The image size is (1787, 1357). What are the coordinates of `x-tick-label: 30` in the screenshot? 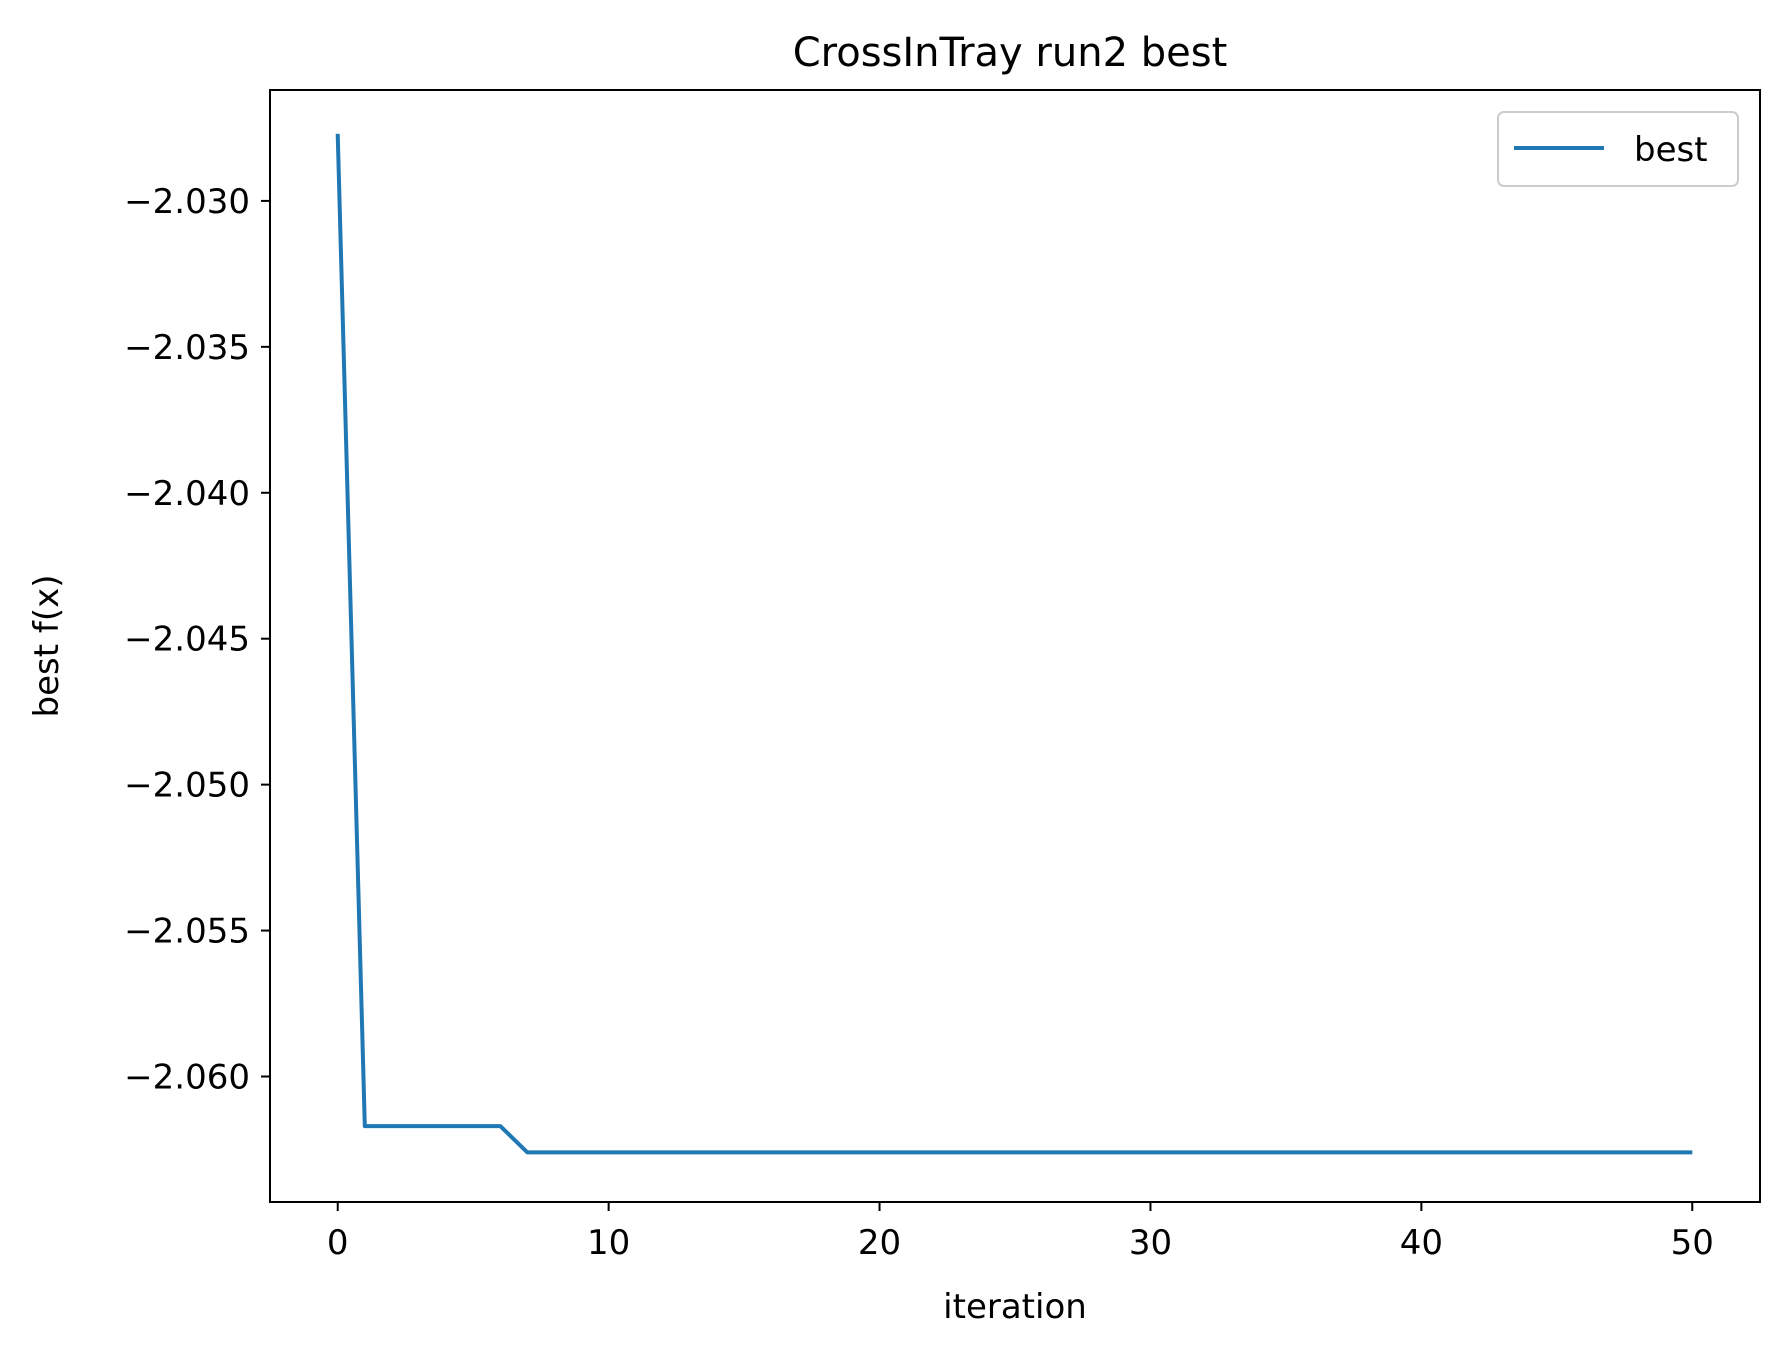 It's located at (1150, 1243).